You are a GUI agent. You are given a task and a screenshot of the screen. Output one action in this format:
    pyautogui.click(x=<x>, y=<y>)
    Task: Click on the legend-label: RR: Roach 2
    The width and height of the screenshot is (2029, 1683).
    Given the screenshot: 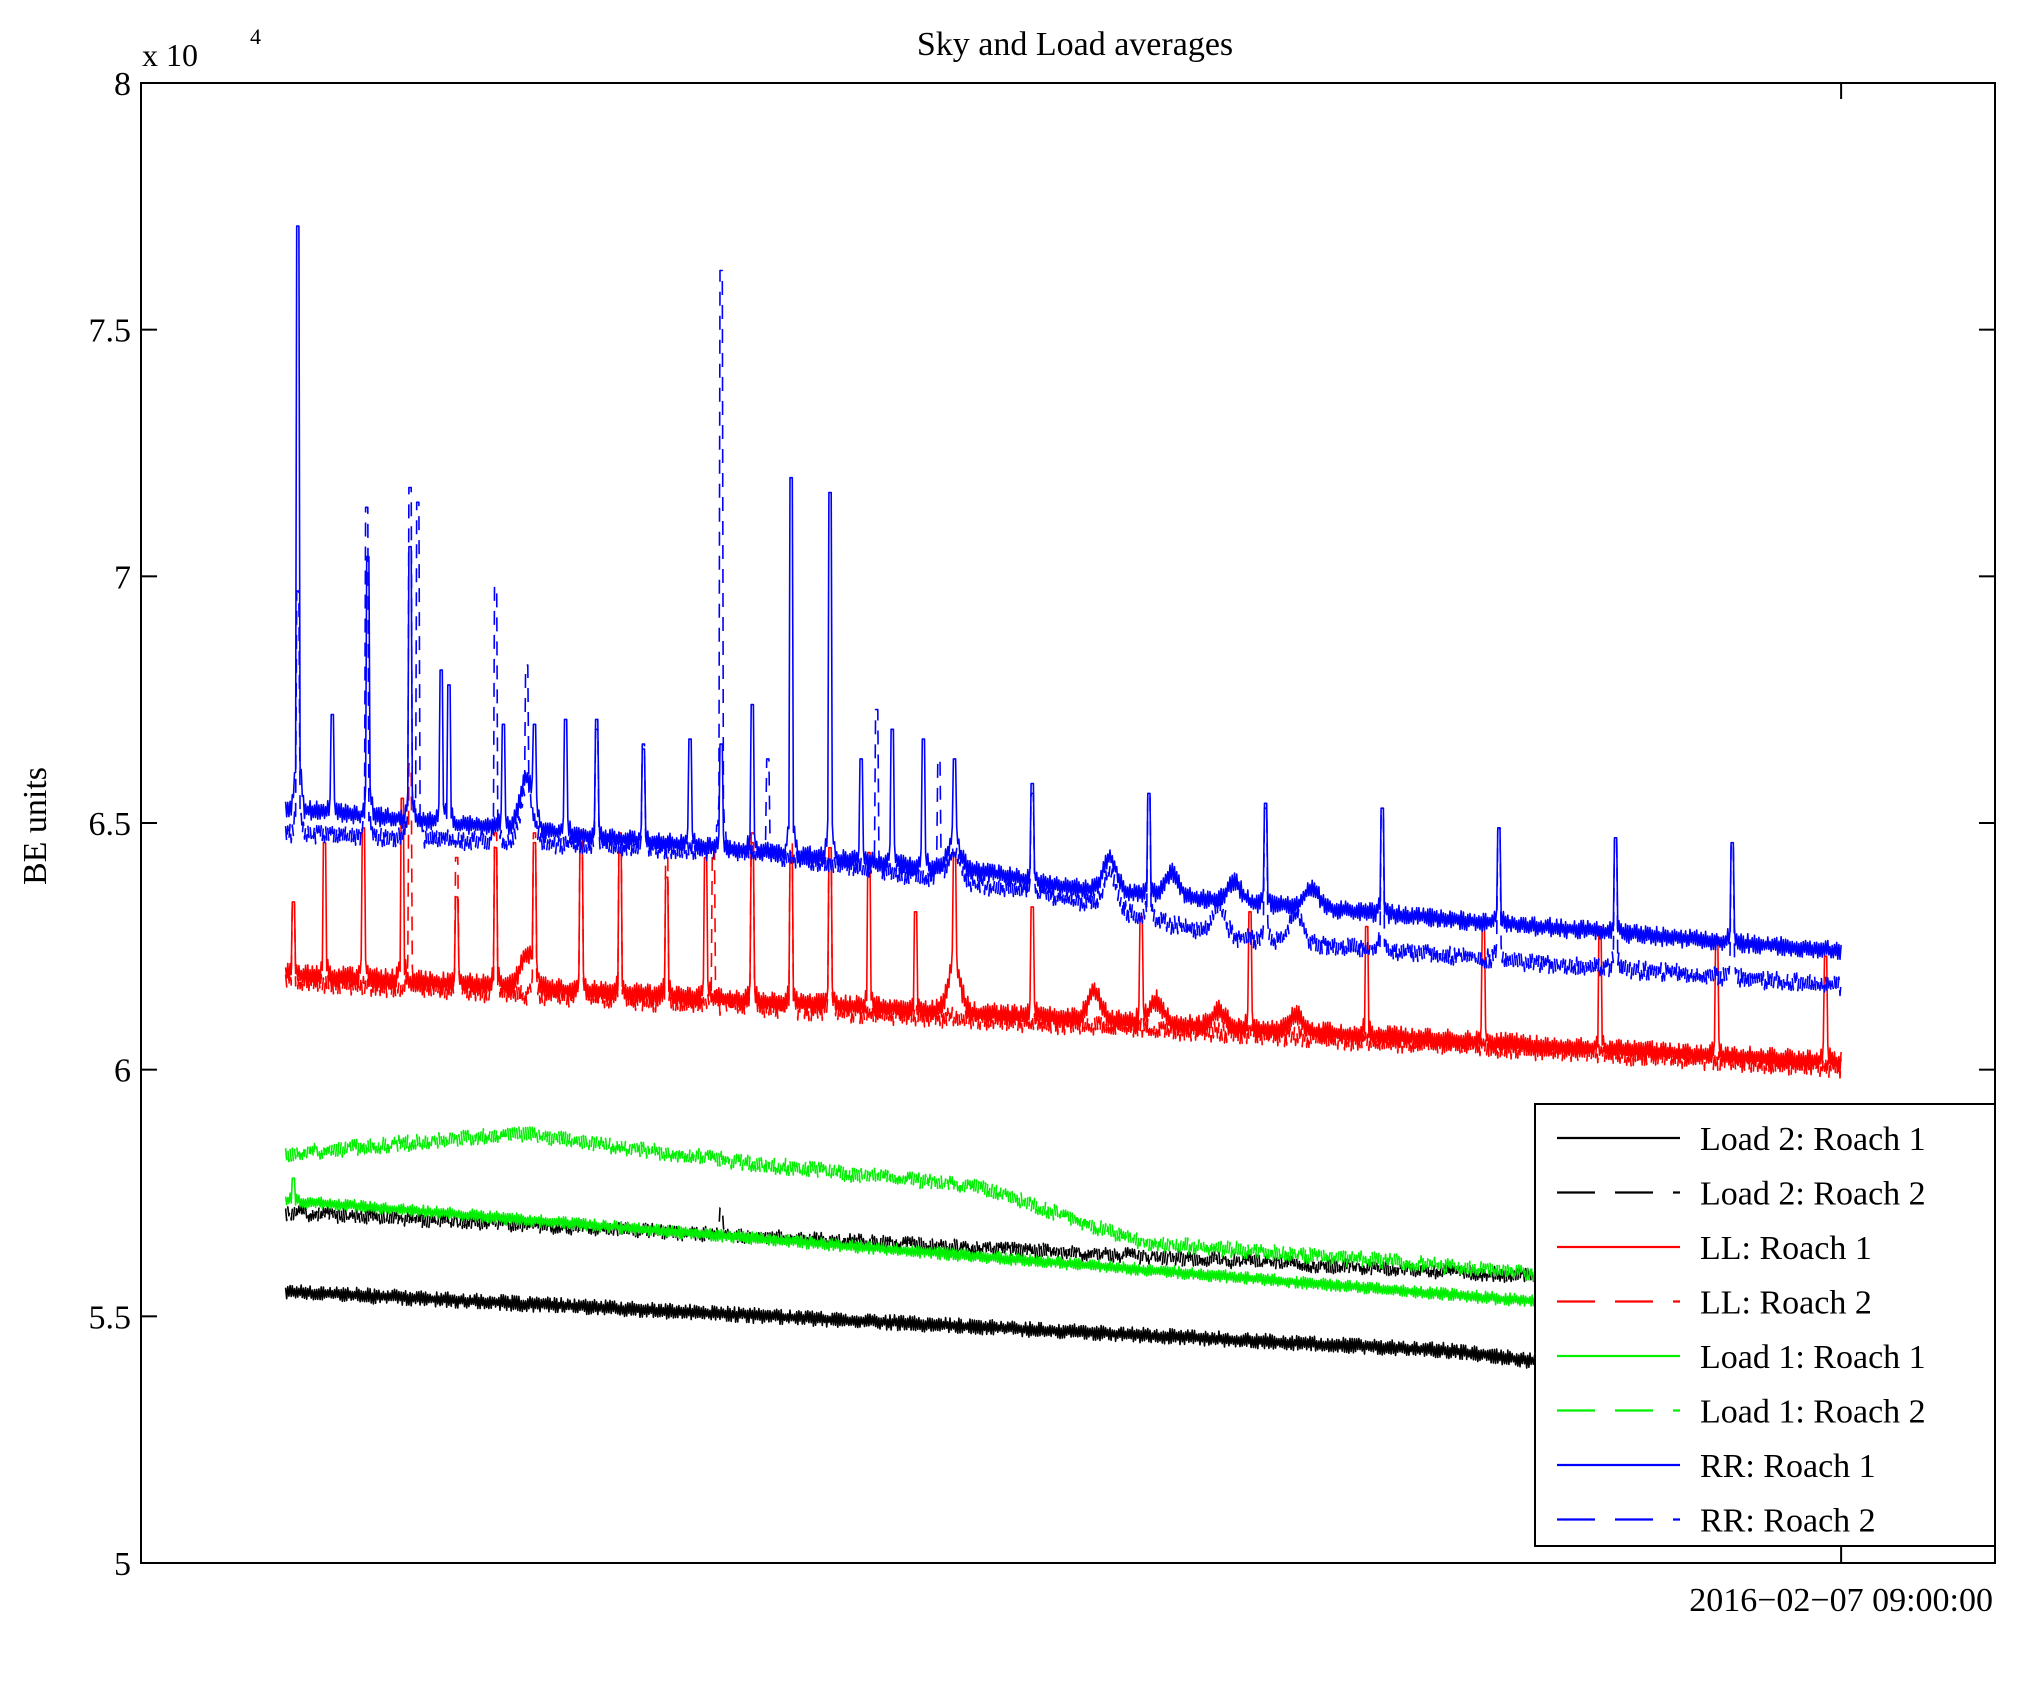 What is the action you would take?
    pyautogui.click(x=1788, y=1521)
    